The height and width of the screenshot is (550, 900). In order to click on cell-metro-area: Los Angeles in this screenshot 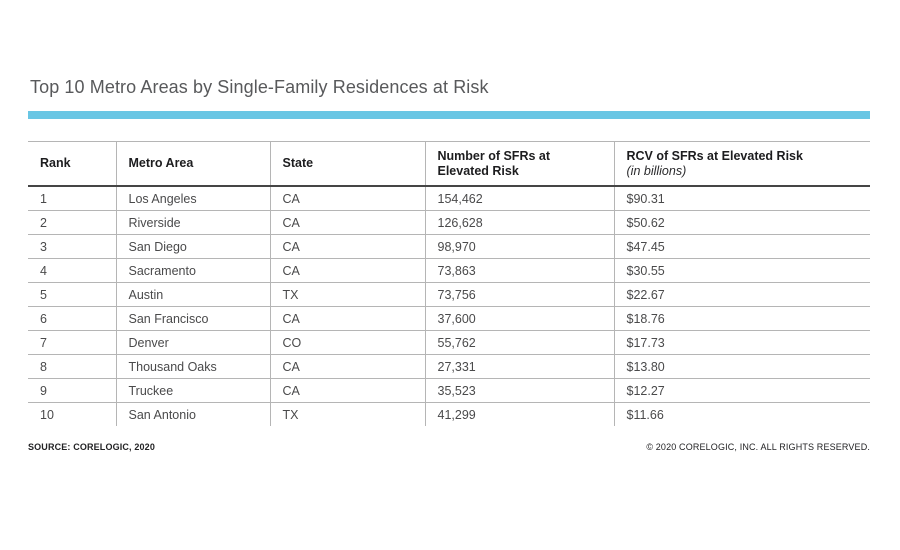, I will do `click(192, 198)`.